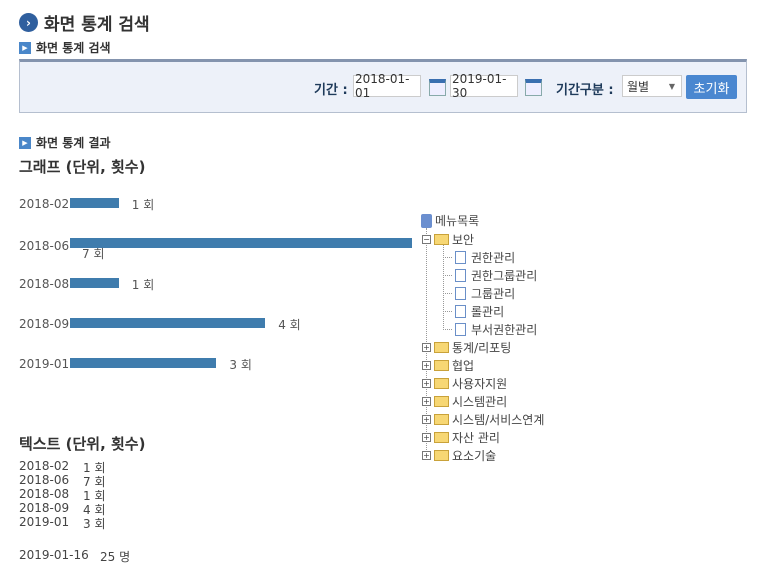 This screenshot has width=766, height=584. Describe the element at coordinates (426, 220) in the screenshot. I see `computer-icon` at that location.